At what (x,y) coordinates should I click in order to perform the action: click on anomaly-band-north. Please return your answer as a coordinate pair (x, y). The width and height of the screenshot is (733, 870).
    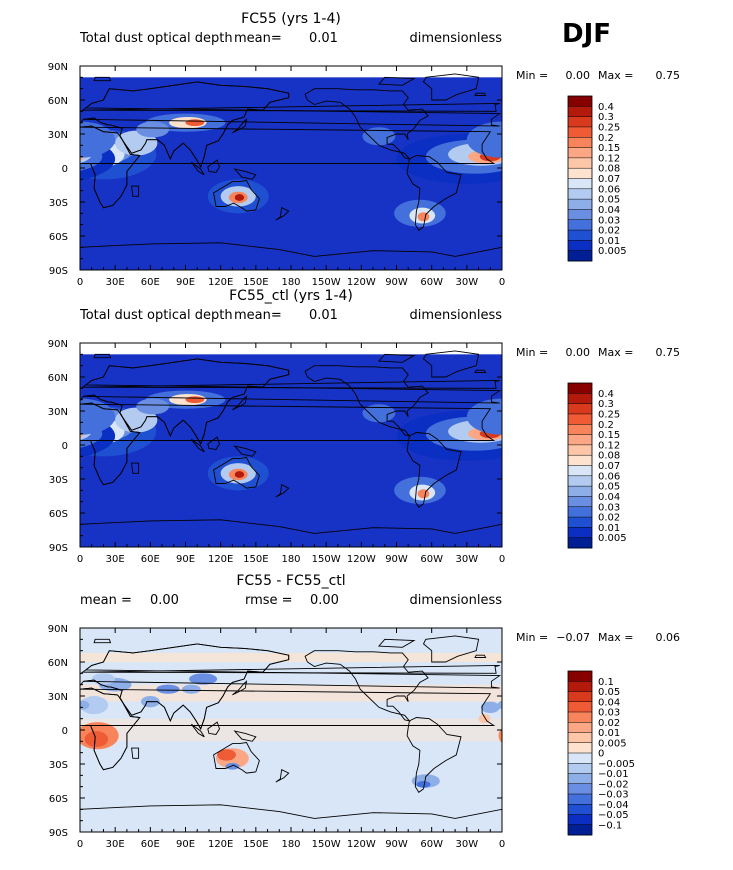
    Looking at the image, I should click on (291, 657).